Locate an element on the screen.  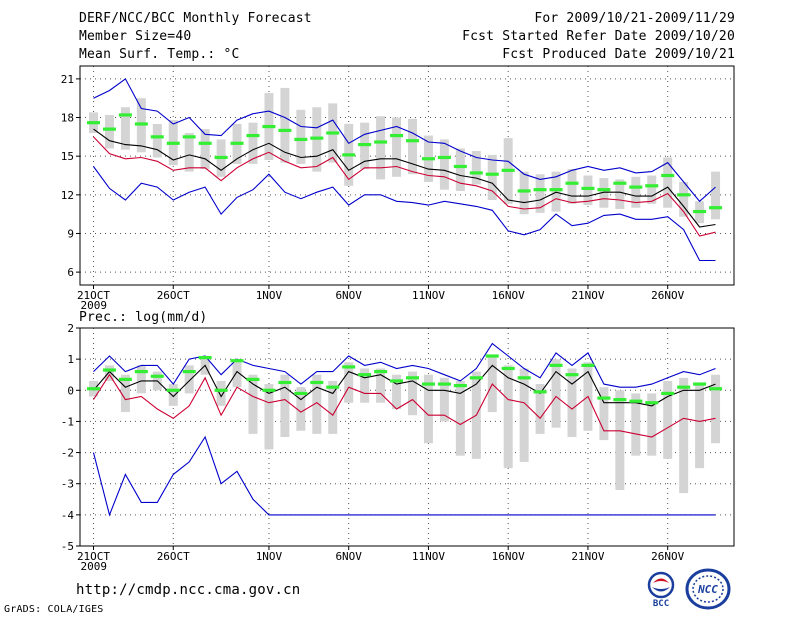
grads-credit: GrADS: COLA/IGES is located at coordinates (54, 609).